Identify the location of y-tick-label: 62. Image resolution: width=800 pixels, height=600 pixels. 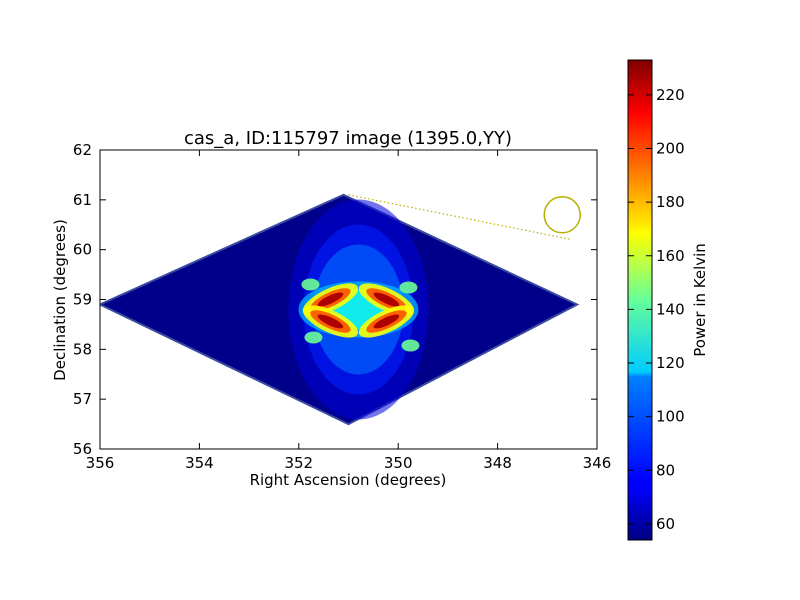
(82, 150).